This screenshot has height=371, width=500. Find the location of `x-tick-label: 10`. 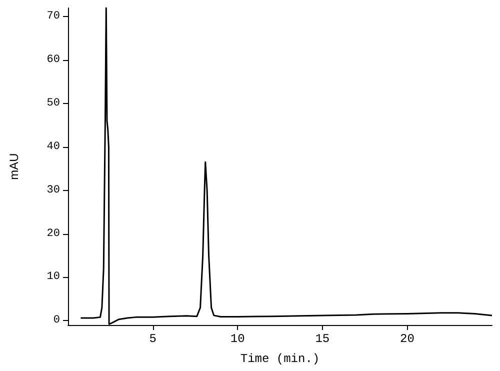

x-tick-label: 10 is located at coordinates (237, 339).